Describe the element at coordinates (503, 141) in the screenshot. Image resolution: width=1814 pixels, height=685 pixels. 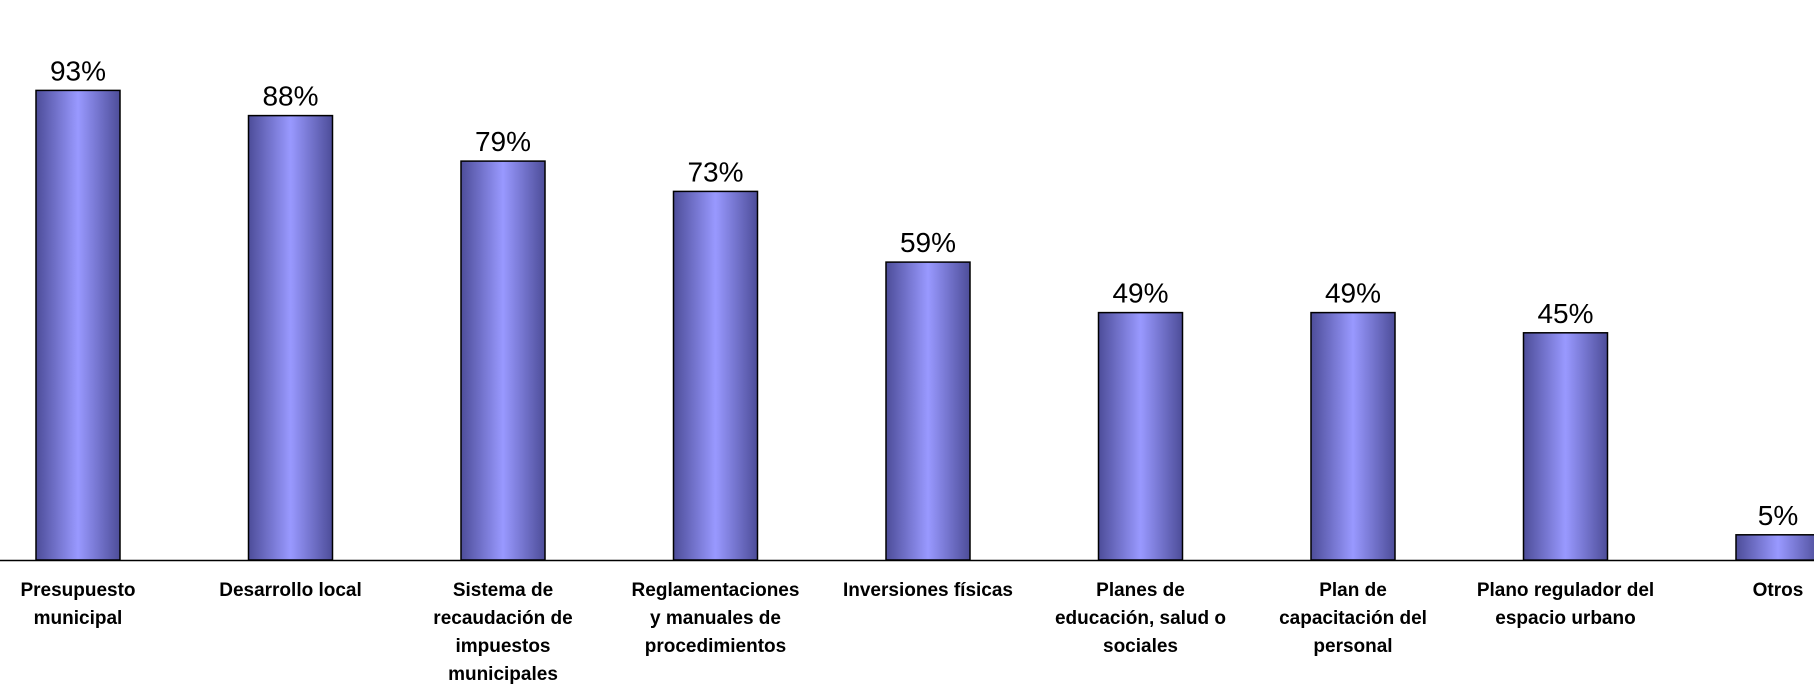
I see `value-label-2: 79%` at that location.